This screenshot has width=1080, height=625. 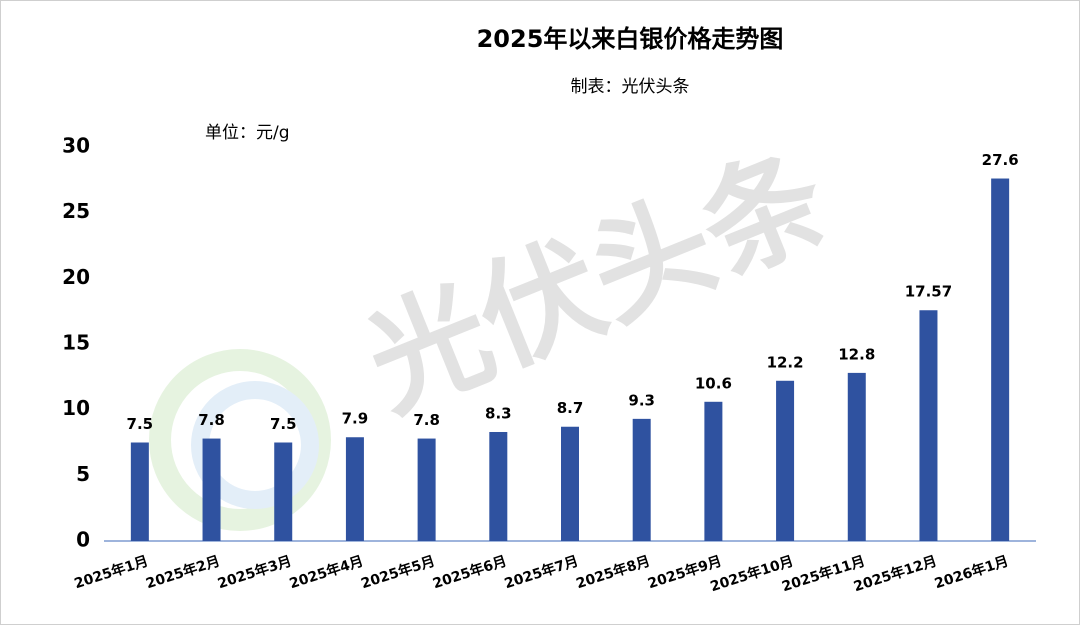 I want to click on data-label: 9.3, so click(x=641, y=400).